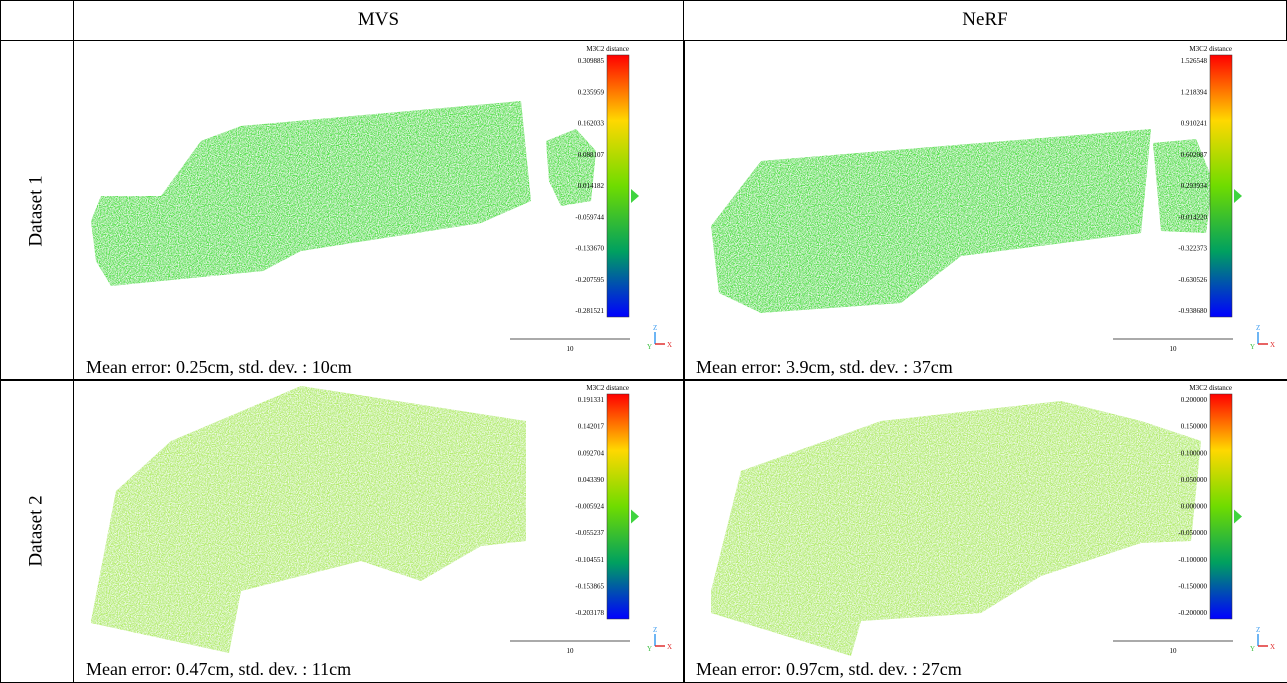 The width and height of the screenshot is (1287, 683). What do you see at coordinates (1194, 124) in the screenshot?
I see `colorbar-tick-label: 0.910241` at bounding box center [1194, 124].